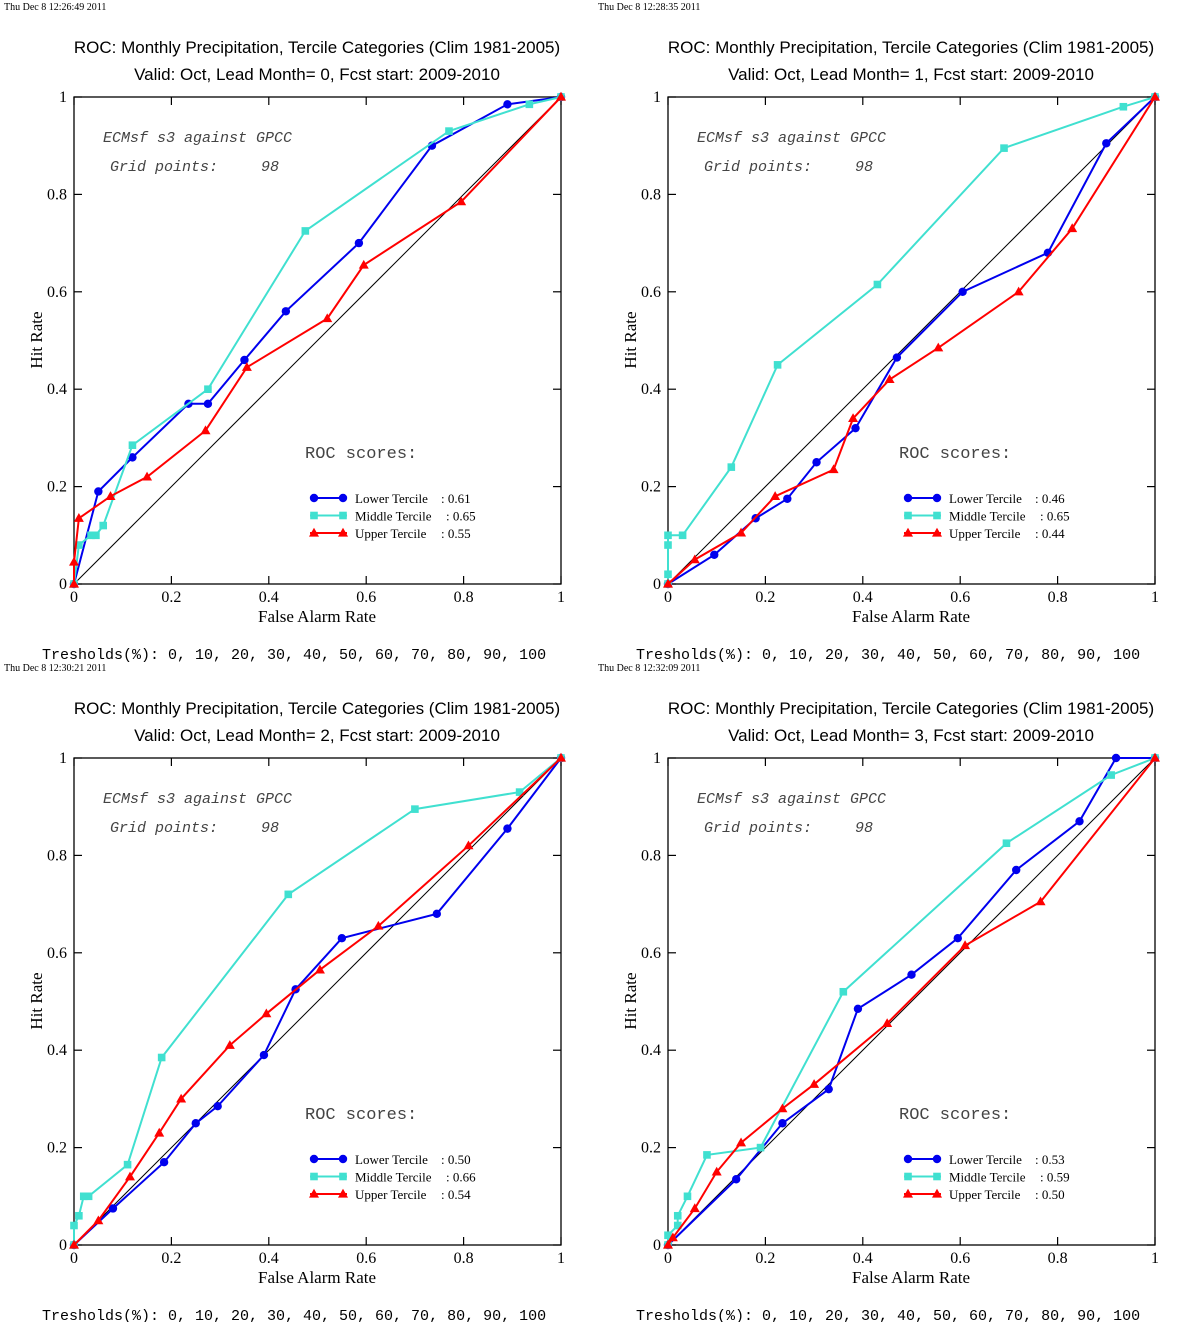 This screenshot has height=1322, width=1187. I want to click on legend-score: : 0.44, so click(1050, 533).